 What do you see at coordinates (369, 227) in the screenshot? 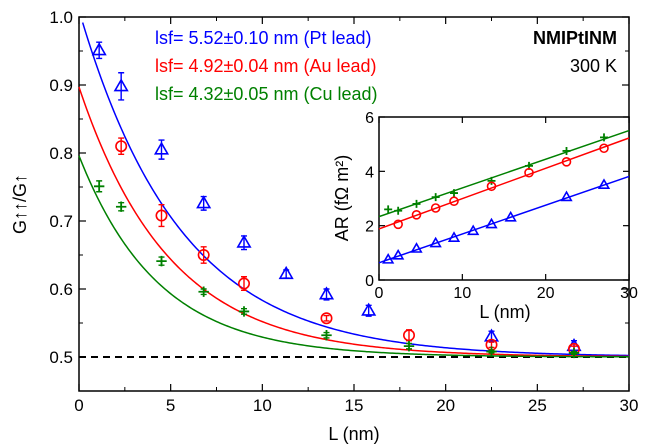
I see `inset-y-tick-label: 2` at bounding box center [369, 227].